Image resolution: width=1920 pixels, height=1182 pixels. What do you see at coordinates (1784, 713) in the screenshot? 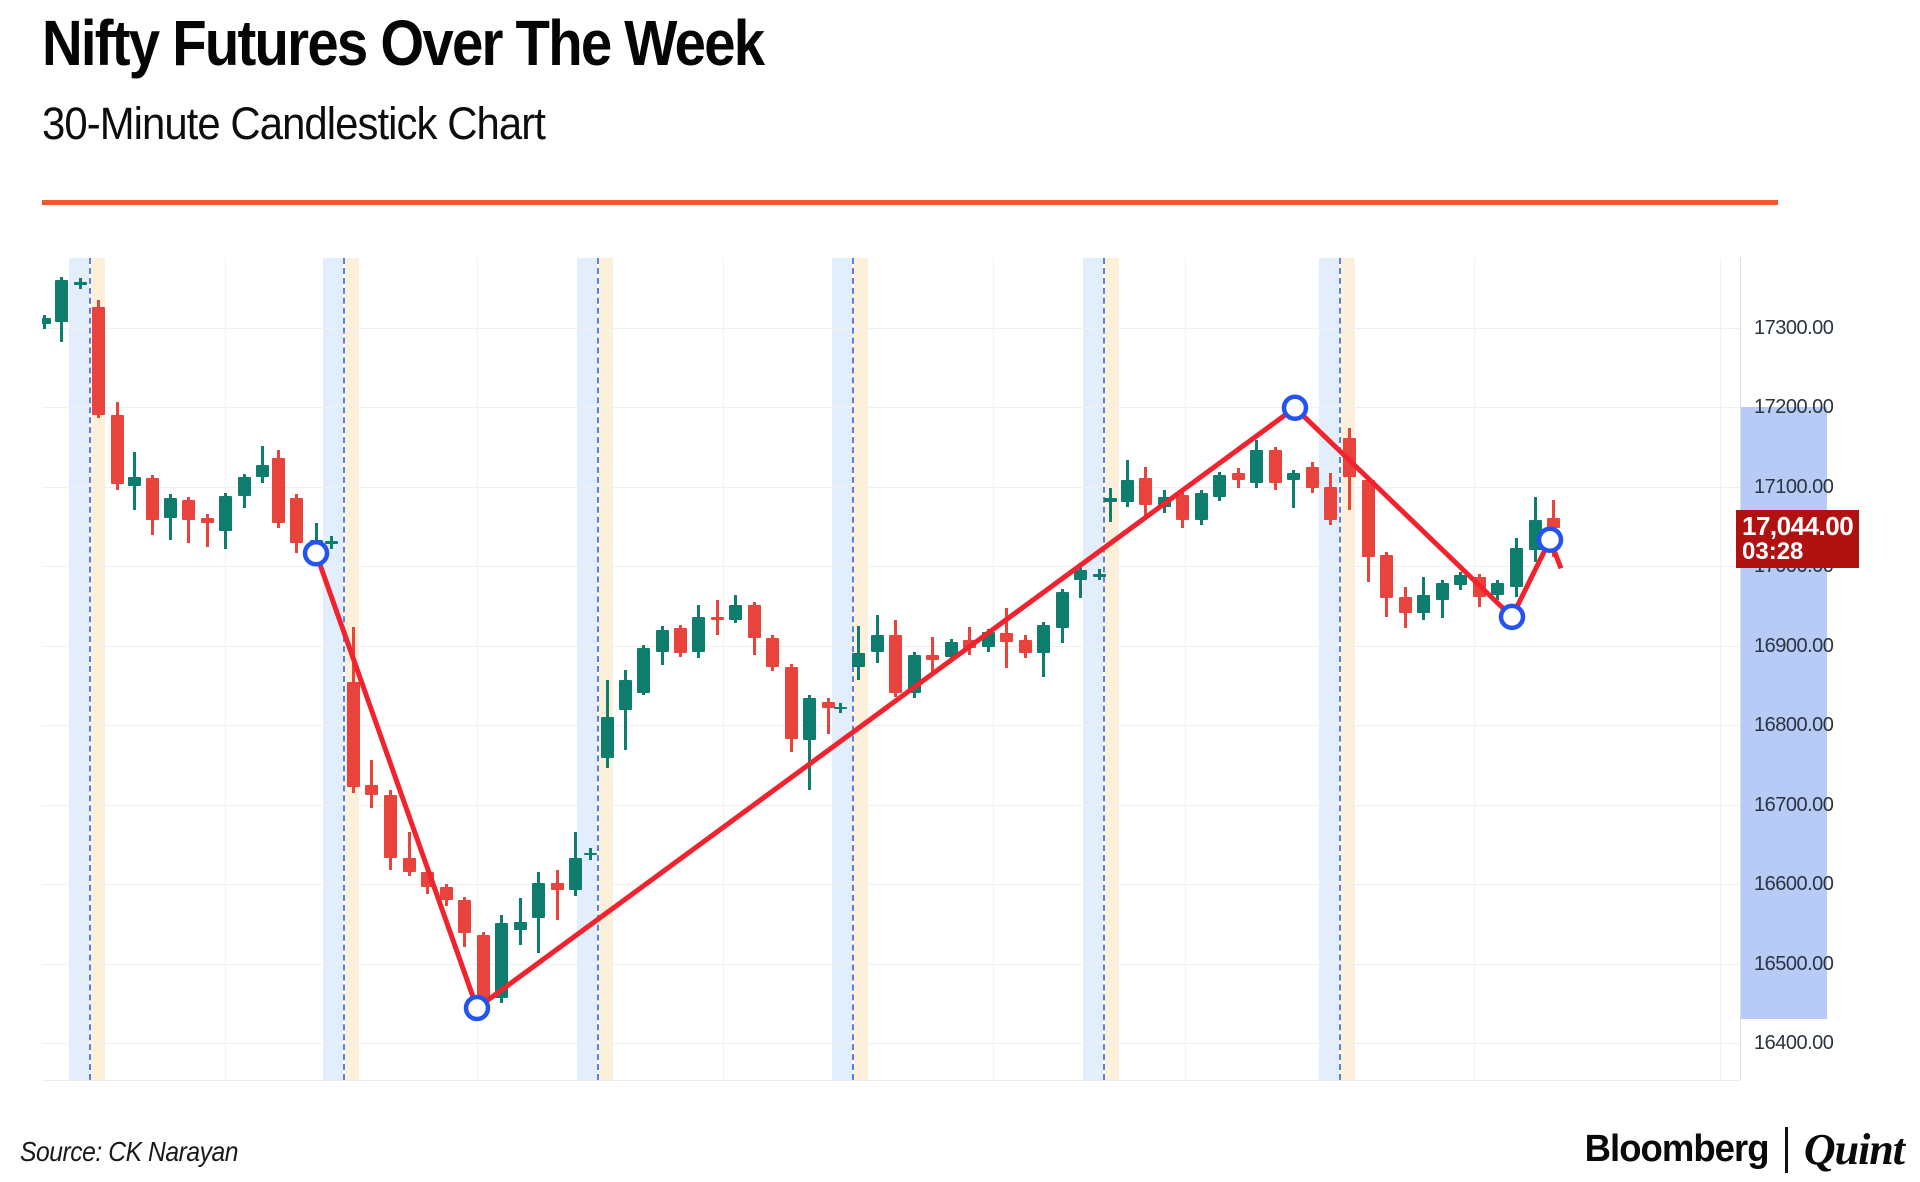
I see `axis-price-range-band` at bounding box center [1784, 713].